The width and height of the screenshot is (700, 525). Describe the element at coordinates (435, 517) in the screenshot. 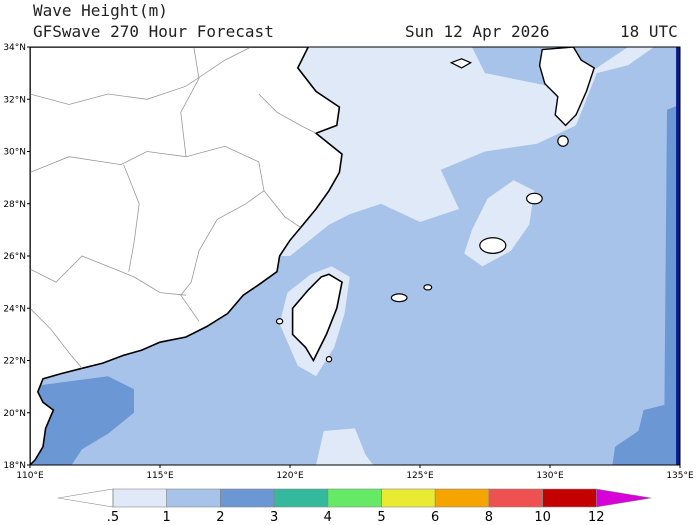

I see `colorbar-label: 6` at that location.